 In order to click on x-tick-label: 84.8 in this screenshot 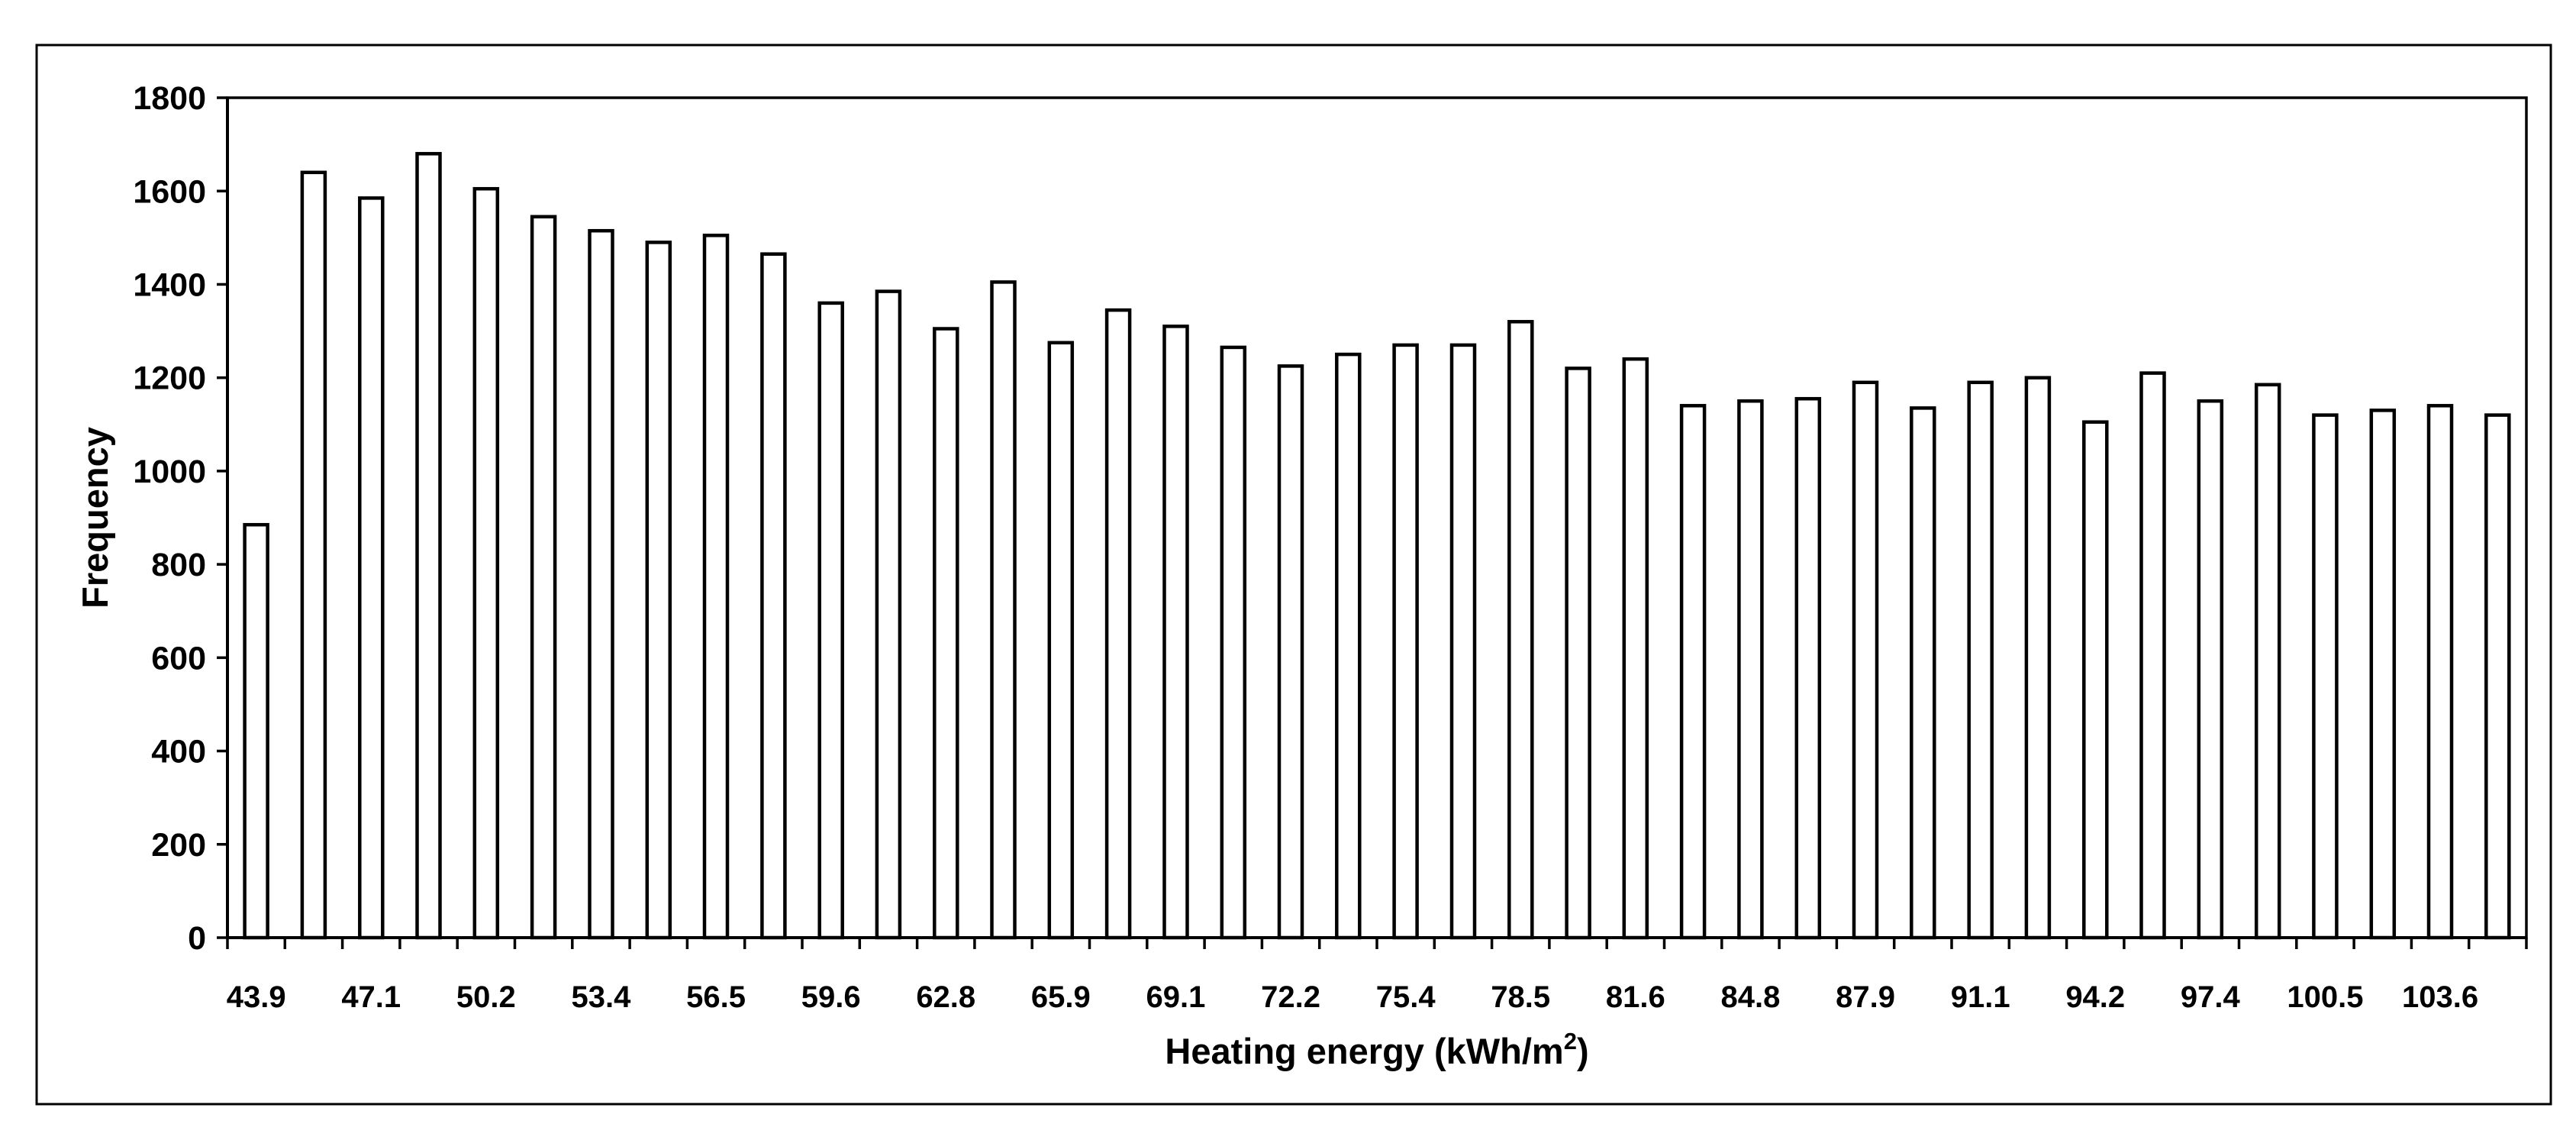, I will do `click(1751, 997)`.